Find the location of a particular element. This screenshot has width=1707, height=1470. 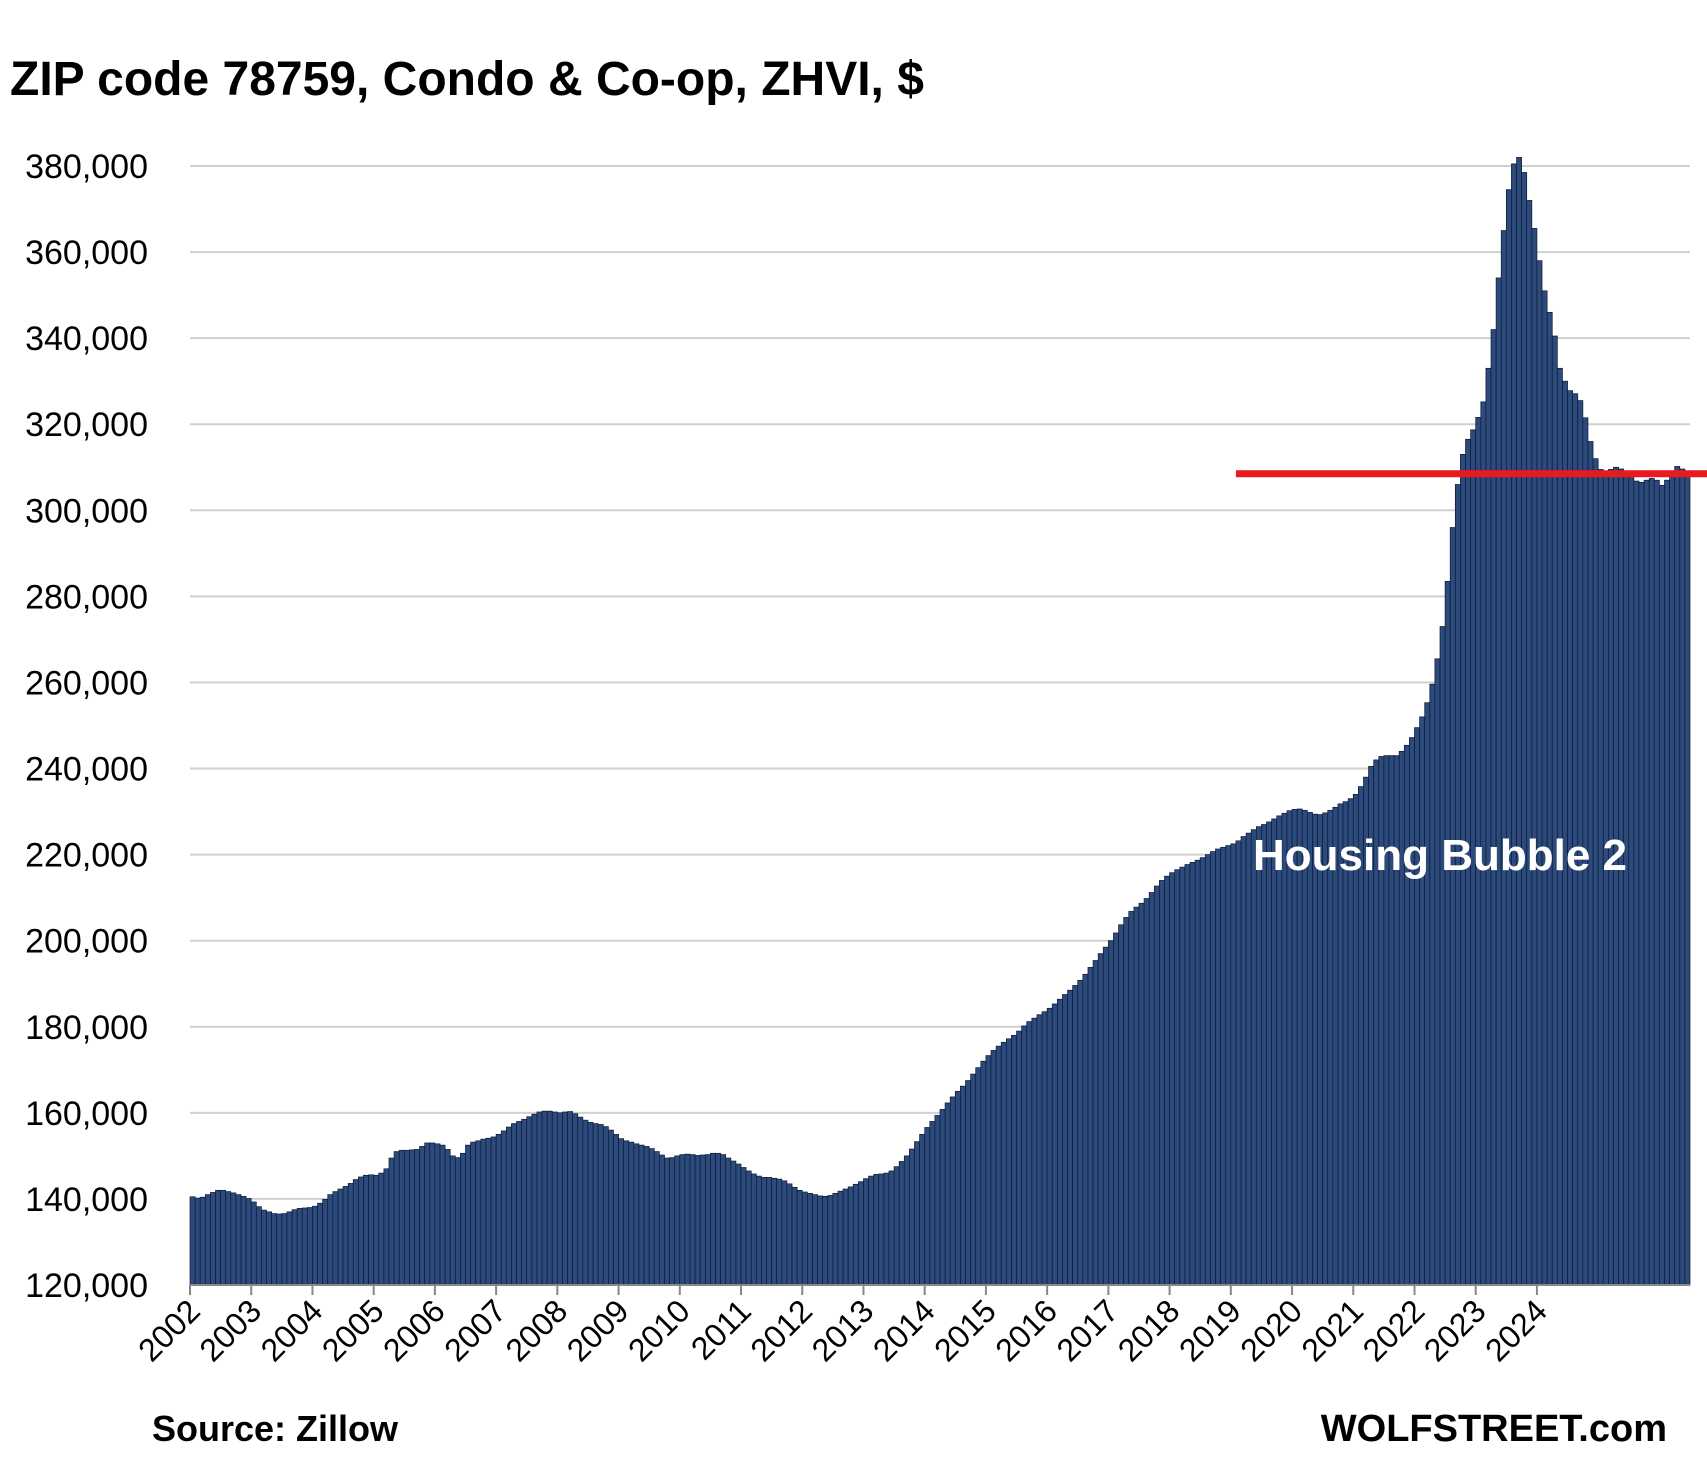

x-tick-label: 2019 is located at coordinates (1210, 1330).